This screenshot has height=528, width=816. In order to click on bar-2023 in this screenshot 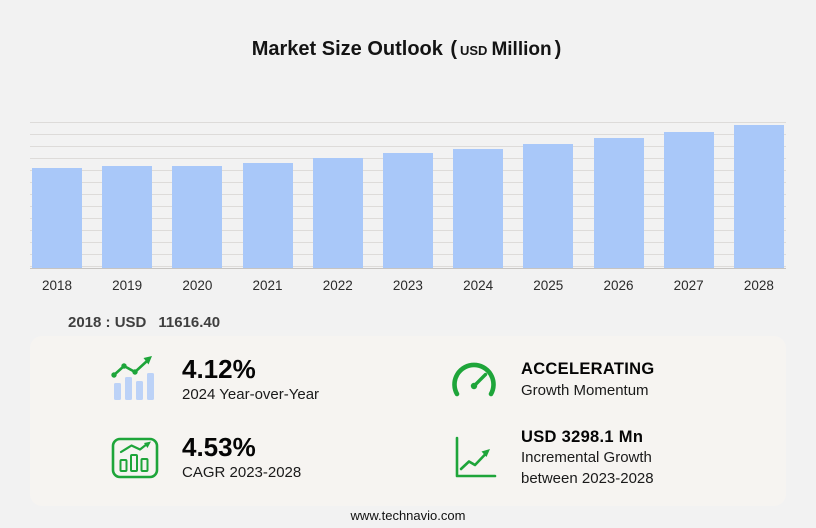, I will do `click(407, 210)`.